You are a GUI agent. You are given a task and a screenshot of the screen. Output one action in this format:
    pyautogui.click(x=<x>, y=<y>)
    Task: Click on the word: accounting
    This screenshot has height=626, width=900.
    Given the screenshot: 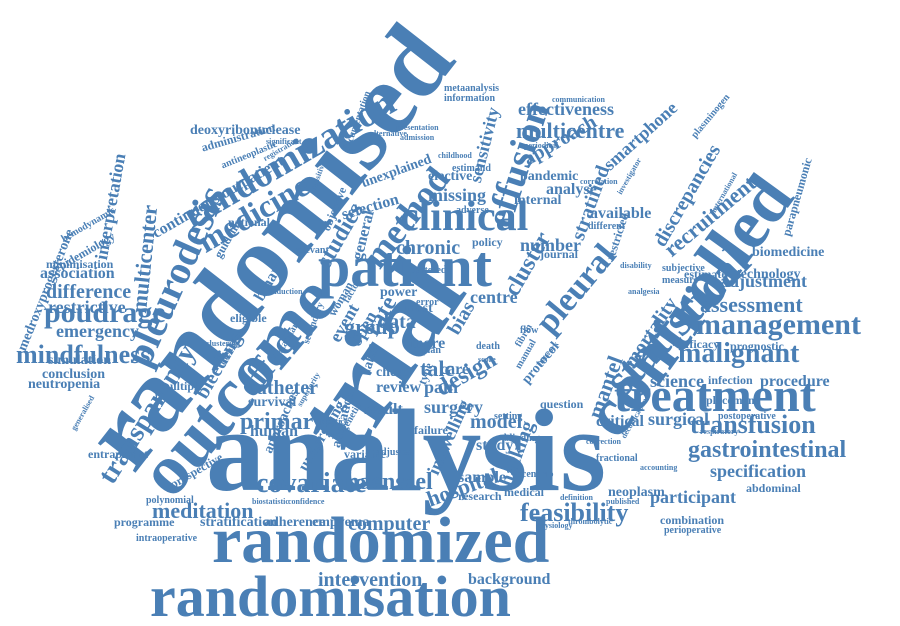 What is the action you would take?
    pyautogui.click(x=659, y=467)
    